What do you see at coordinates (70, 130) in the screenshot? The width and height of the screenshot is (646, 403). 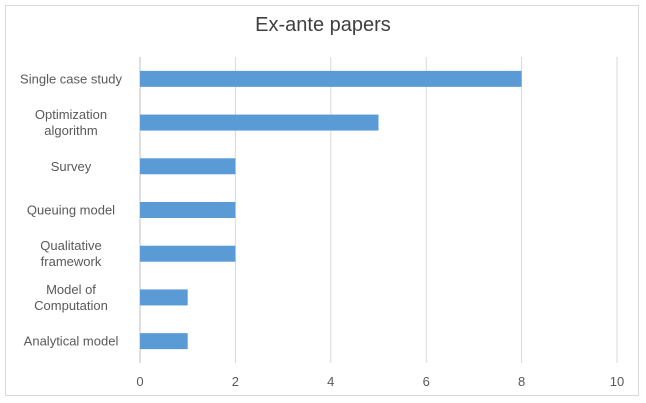 I see `category-label: algorithm` at bounding box center [70, 130].